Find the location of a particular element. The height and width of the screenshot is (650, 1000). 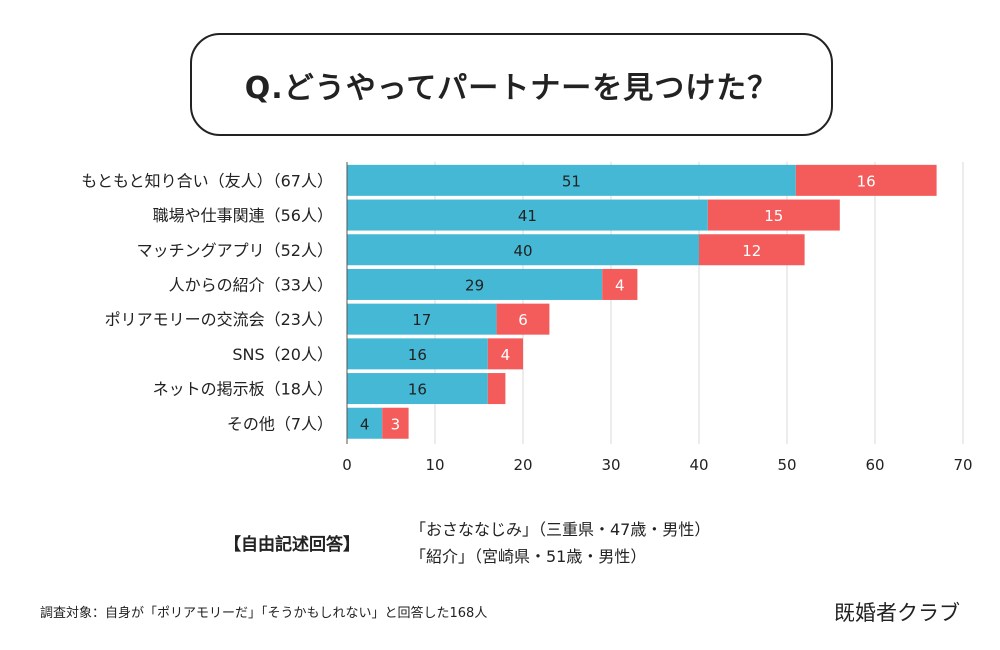

data-label: 40 is located at coordinates (522, 251).